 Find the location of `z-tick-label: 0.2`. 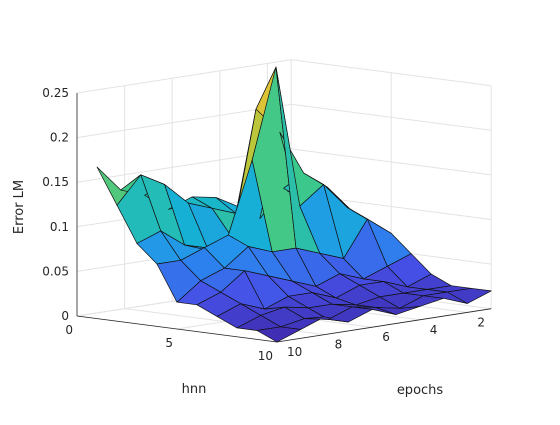

z-tick-label: 0.2 is located at coordinates (59, 138).